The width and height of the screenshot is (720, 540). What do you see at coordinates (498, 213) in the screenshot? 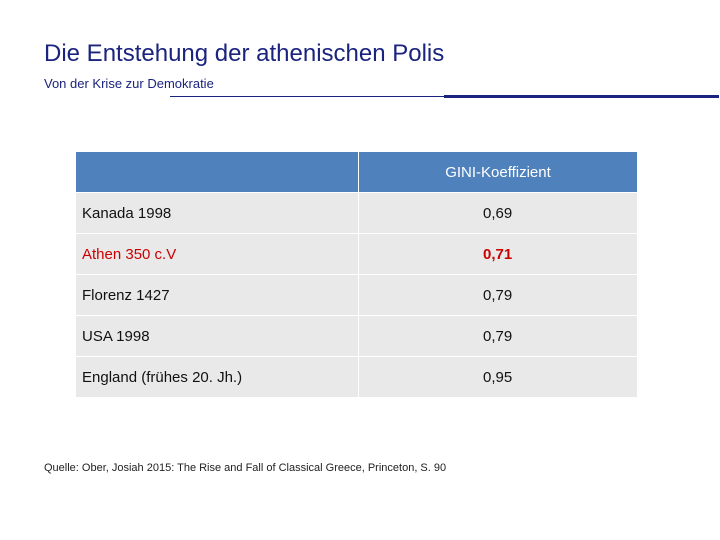
I see `row-value: 0,69` at bounding box center [498, 213].